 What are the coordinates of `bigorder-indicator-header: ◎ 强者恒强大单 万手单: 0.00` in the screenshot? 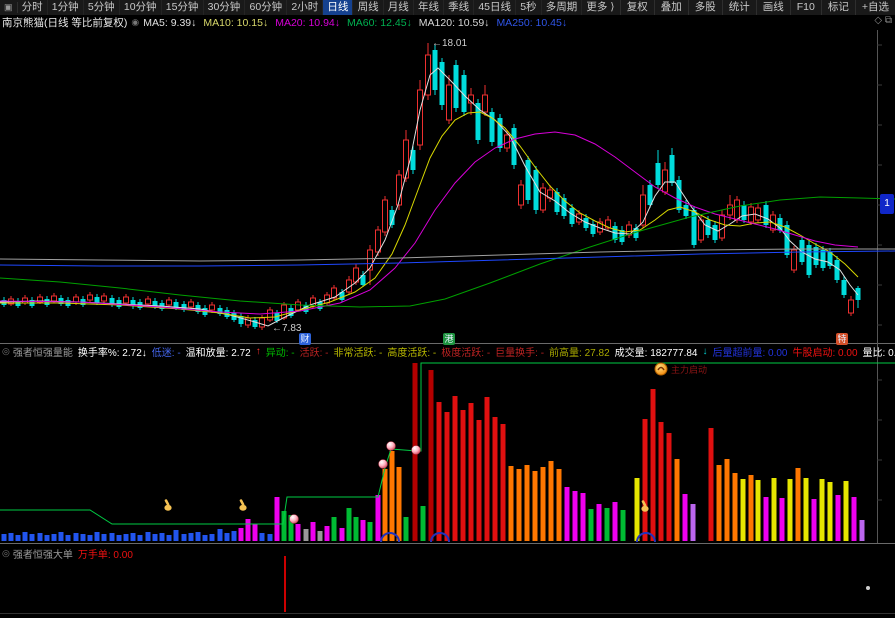 It's located at (447, 553).